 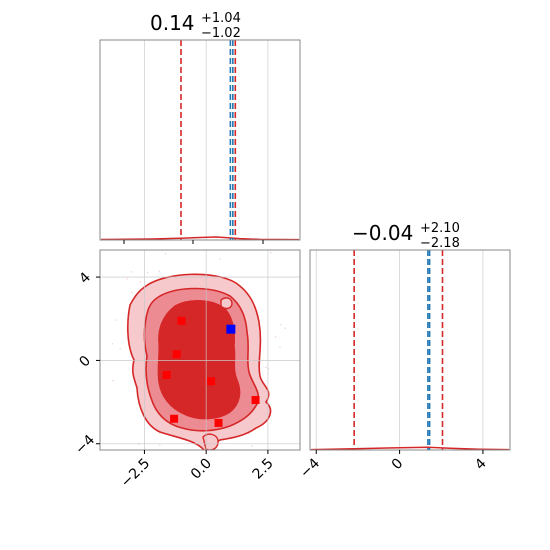 What do you see at coordinates (210, 441) in the screenshot?
I see `contour-bump-bottom` at bounding box center [210, 441].